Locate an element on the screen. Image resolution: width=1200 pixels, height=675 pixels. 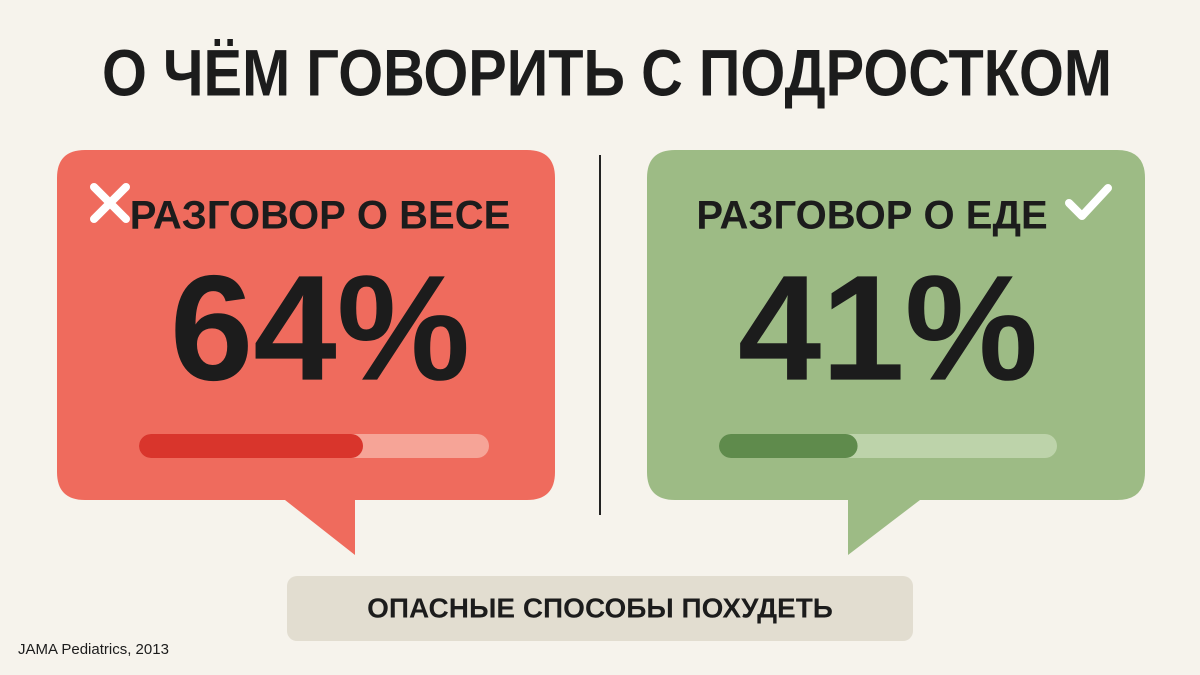
card-label: РАЗГОВОР О ЕДЕ is located at coordinates (871, 216).